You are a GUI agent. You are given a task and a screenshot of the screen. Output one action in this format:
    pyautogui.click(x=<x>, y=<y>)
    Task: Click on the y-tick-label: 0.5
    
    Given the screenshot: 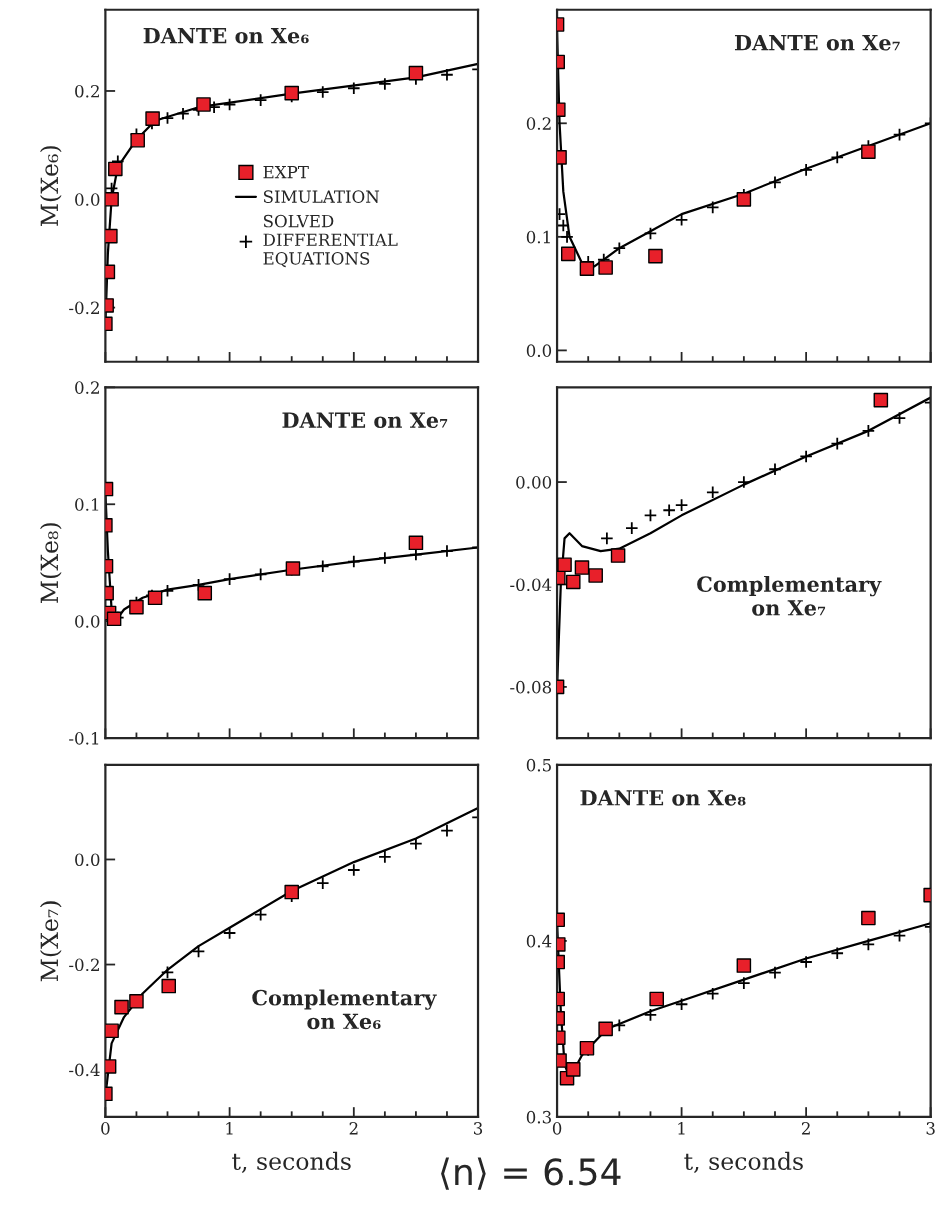 What is the action you would take?
    pyautogui.click(x=538, y=765)
    